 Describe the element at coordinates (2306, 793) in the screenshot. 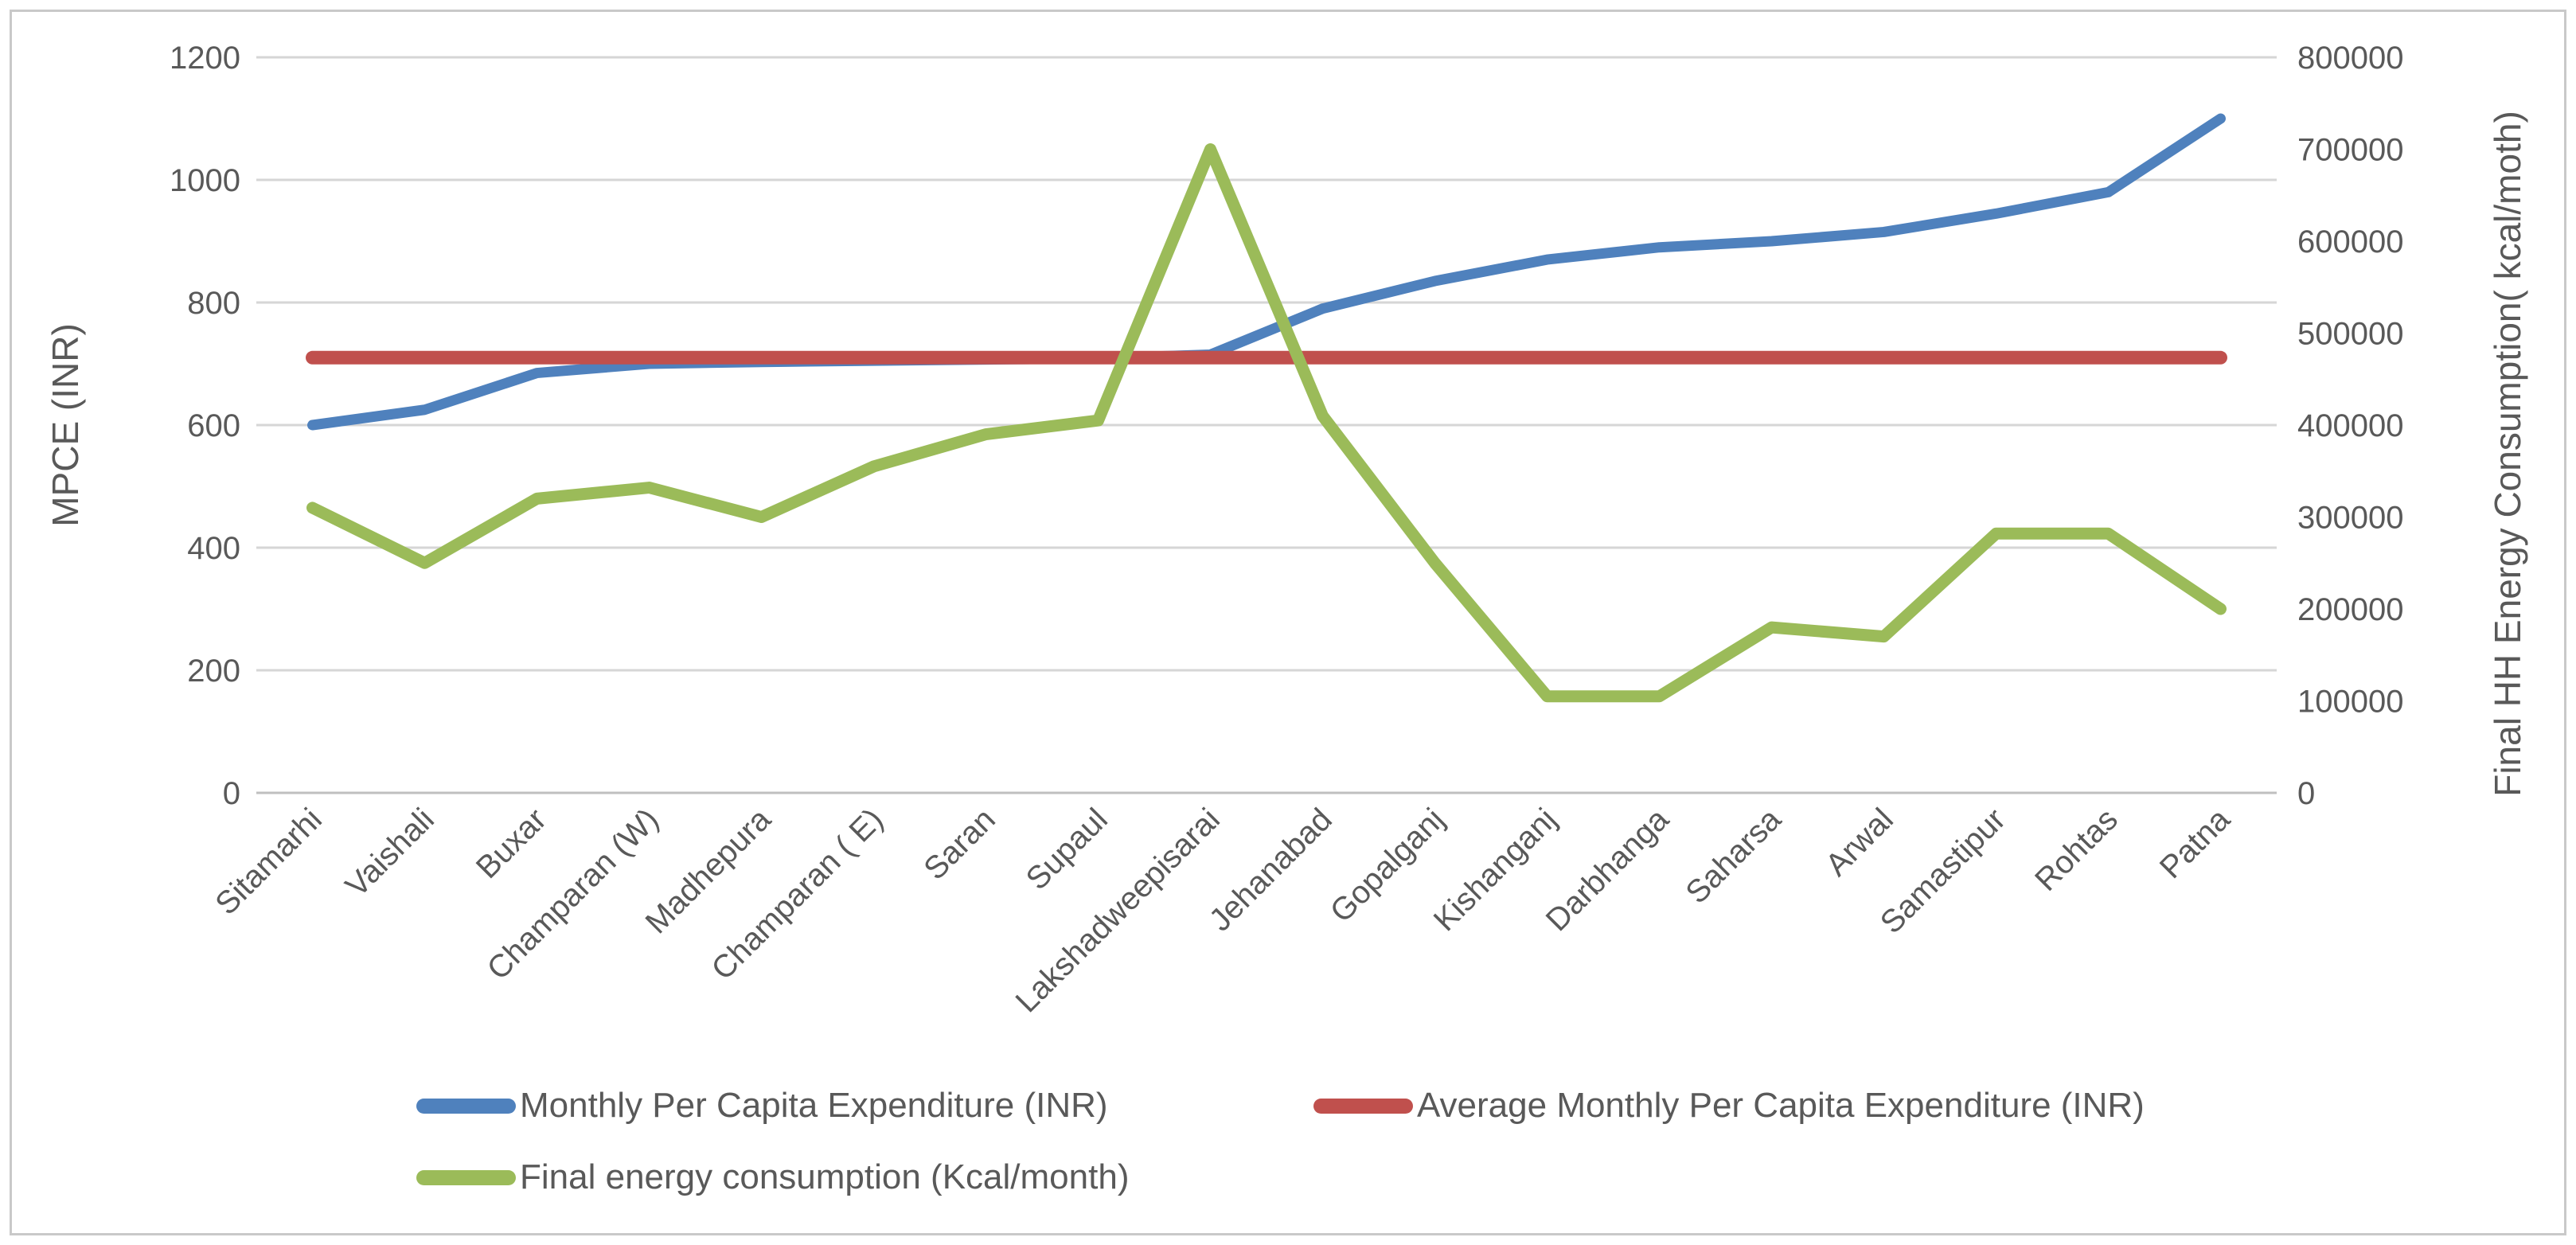

I see `y-axis-right-tick-label: 0` at that location.